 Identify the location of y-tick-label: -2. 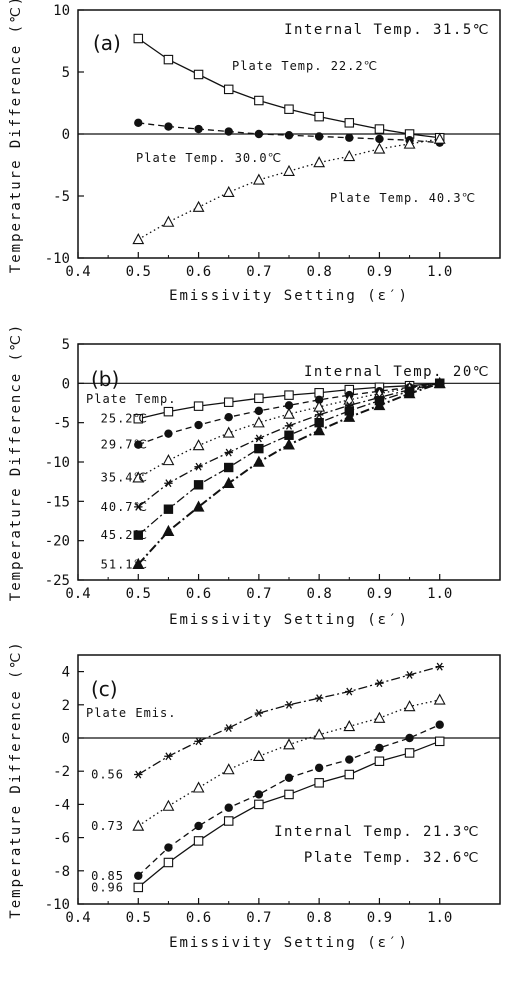
(61, 772).